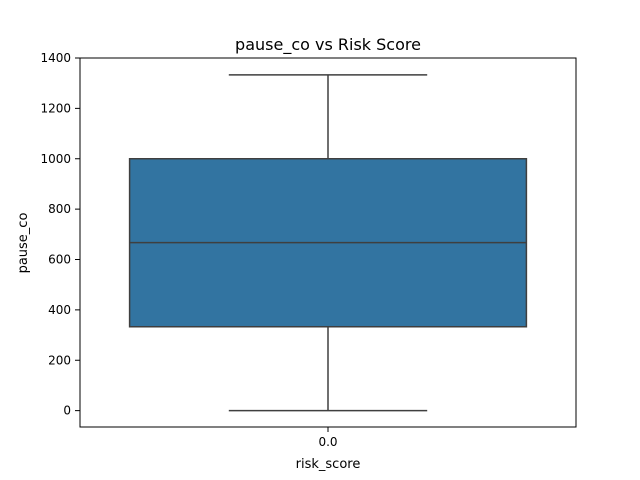  What do you see at coordinates (328, 464) in the screenshot?
I see `x-axis-label: risk_score` at bounding box center [328, 464].